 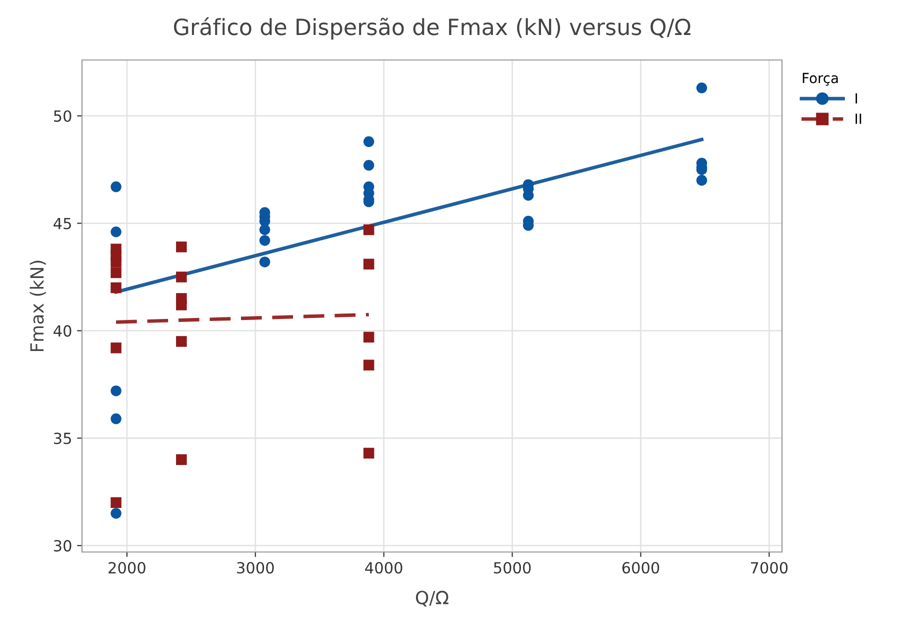 I want to click on x-axis-title: Q/Ω, so click(x=432, y=598).